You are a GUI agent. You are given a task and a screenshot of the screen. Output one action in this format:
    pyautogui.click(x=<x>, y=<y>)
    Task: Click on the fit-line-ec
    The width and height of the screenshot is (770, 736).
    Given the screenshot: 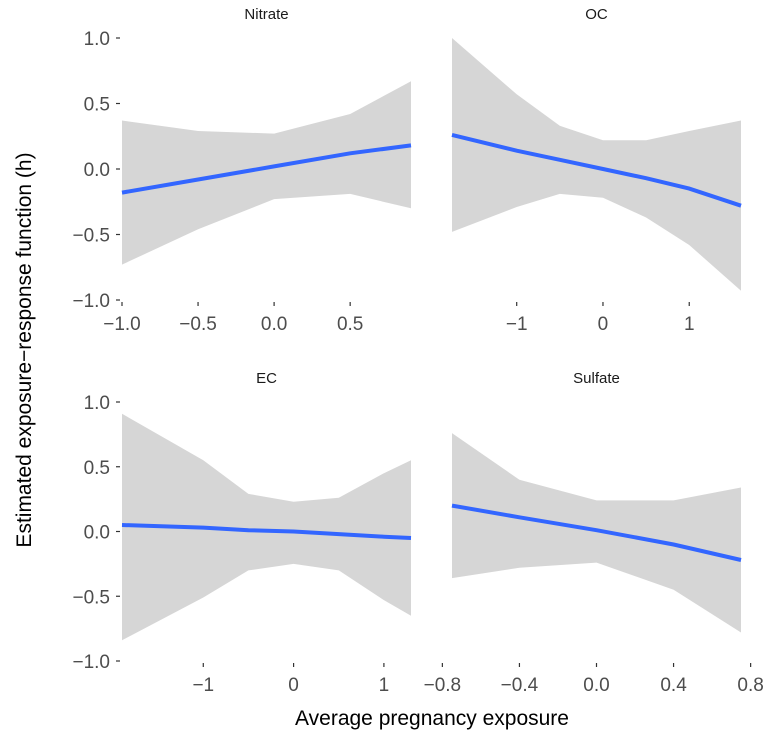 What is the action you would take?
    pyautogui.click(x=266, y=531)
    